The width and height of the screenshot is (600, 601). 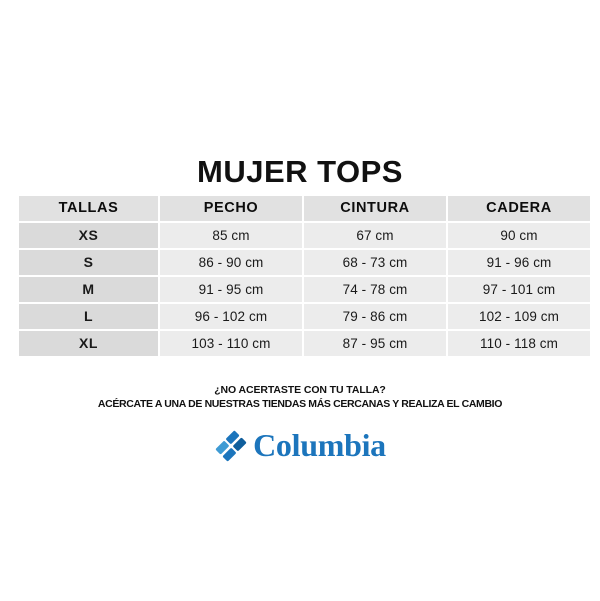 I want to click on column-header-tallas: TALLAS, so click(x=88, y=208).